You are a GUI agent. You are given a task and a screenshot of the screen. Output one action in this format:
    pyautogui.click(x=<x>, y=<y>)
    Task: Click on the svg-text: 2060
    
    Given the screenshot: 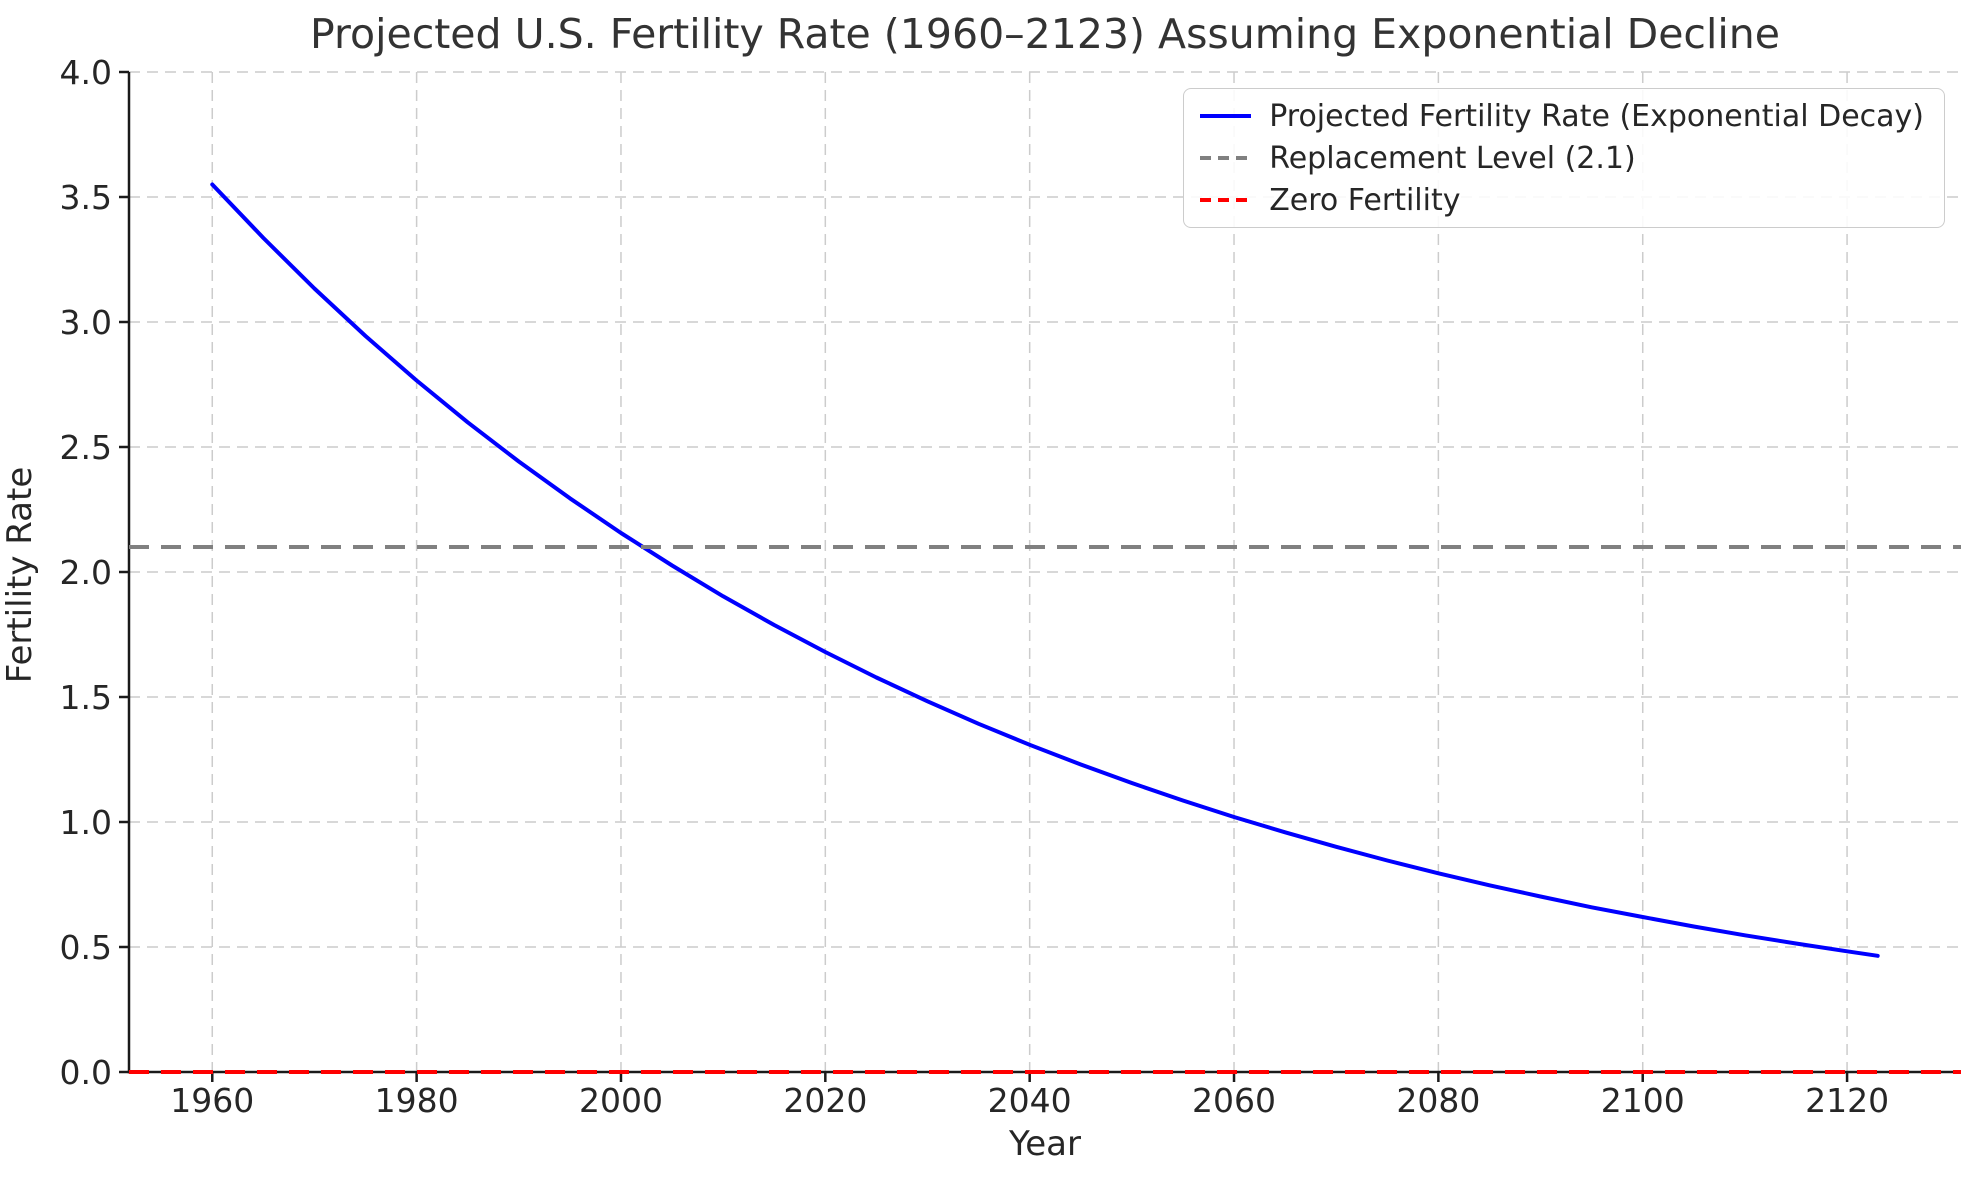 What is the action you would take?
    pyautogui.click(x=1234, y=1100)
    